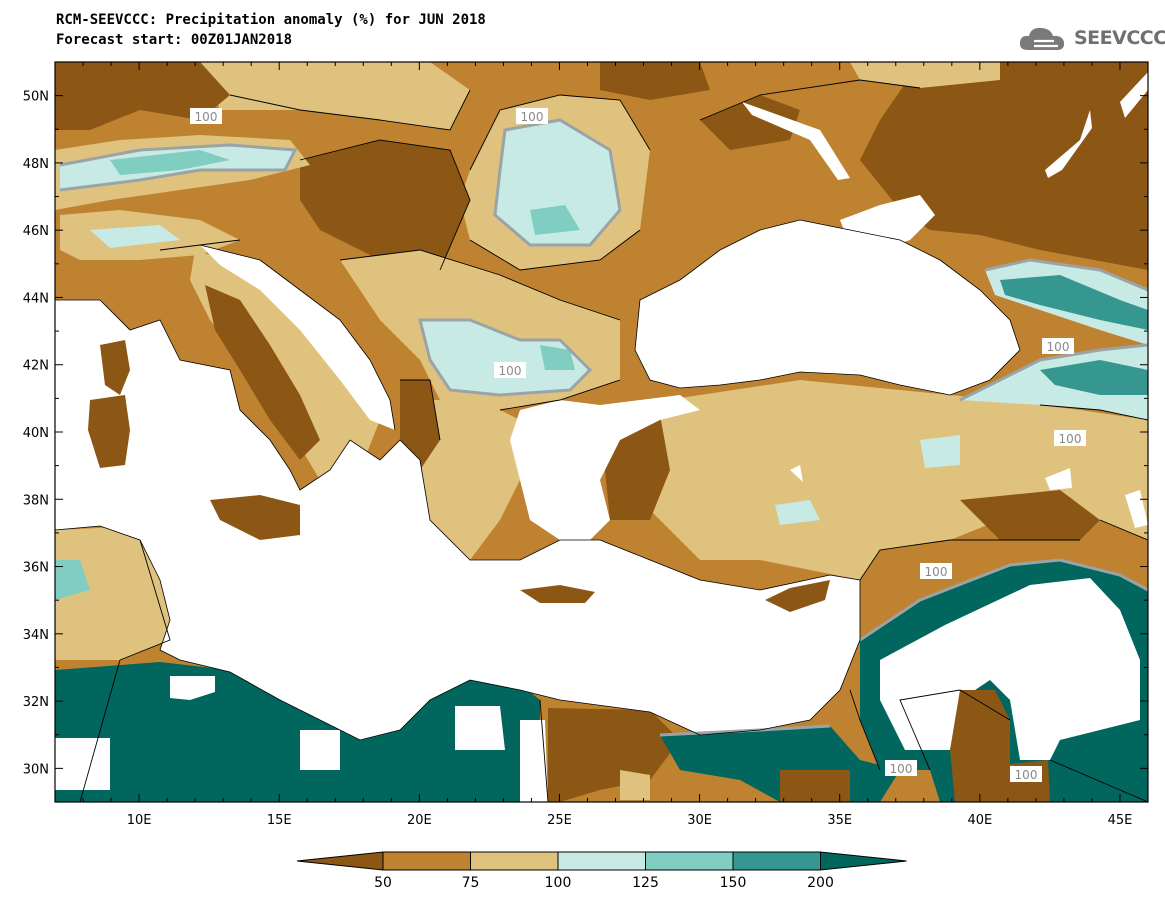  I want to click on x-tick-label: 10E, so click(139, 820).